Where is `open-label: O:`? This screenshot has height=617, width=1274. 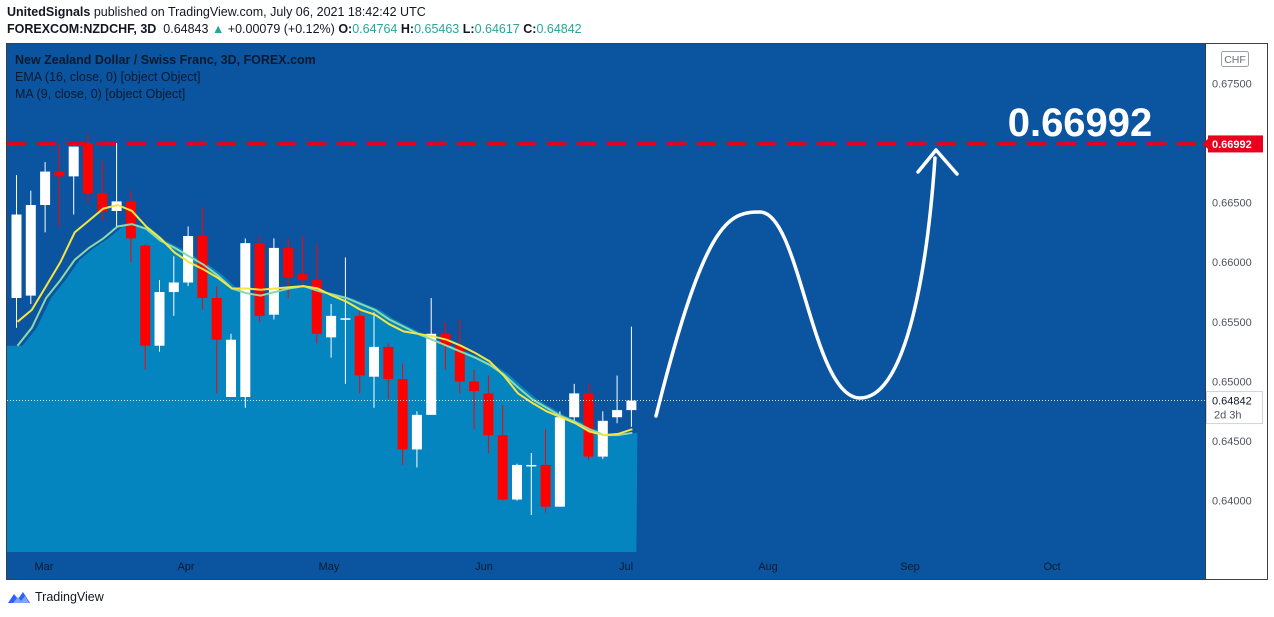 open-label: O: is located at coordinates (345, 29).